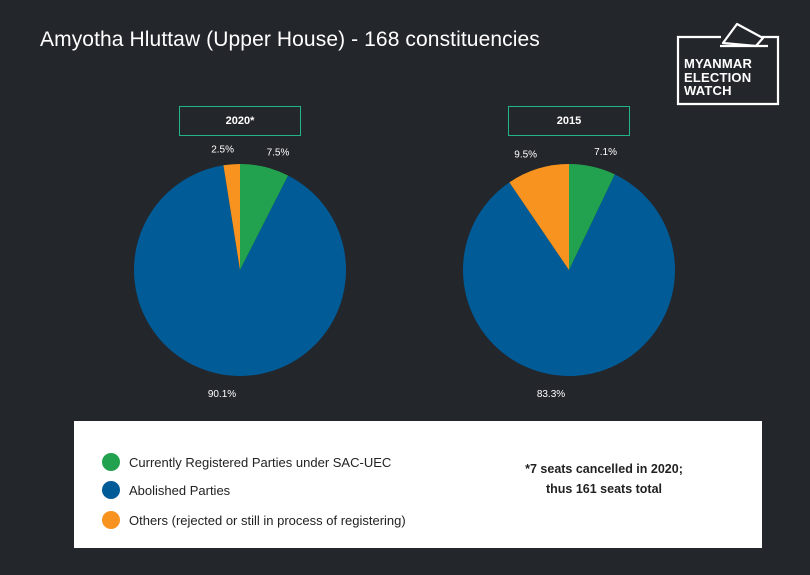 The width and height of the screenshot is (810, 575). I want to click on logo-line: MYANMAR, so click(718, 63).